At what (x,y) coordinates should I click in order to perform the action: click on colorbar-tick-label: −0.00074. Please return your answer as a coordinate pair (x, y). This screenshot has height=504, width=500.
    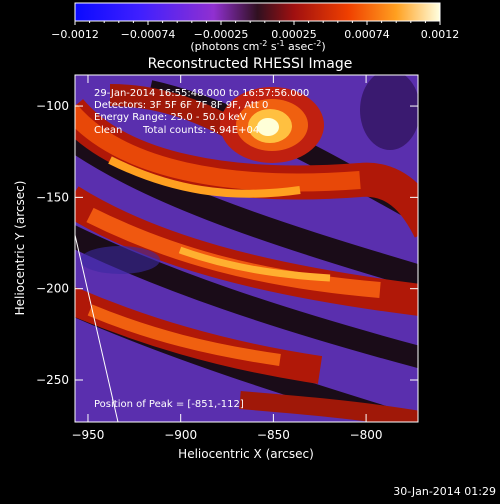
    Looking at the image, I should click on (148, 34).